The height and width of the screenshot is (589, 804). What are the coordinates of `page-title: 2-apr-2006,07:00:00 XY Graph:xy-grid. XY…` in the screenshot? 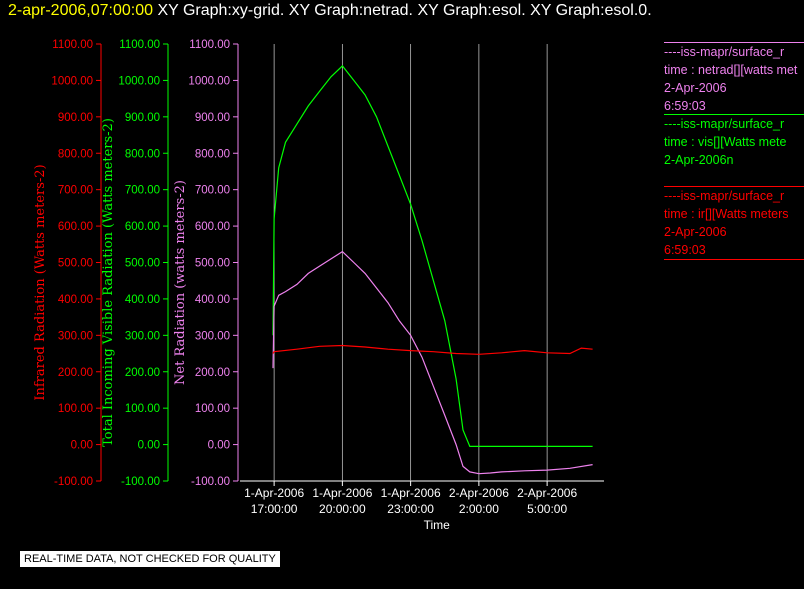 It's located at (330, 11).